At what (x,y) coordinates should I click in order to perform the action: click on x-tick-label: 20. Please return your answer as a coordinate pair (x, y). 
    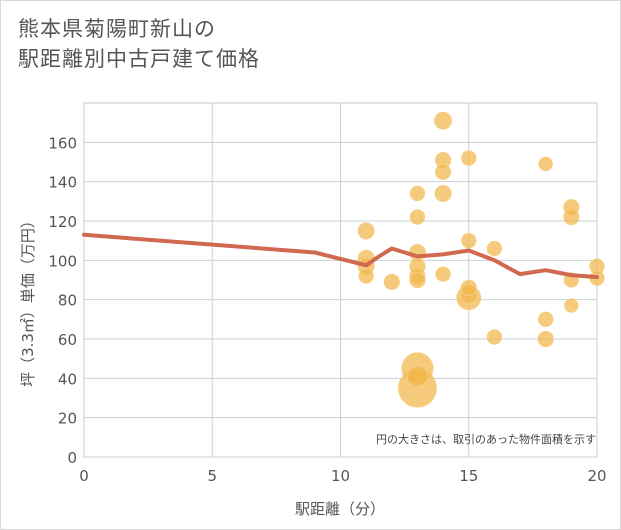
    Looking at the image, I should click on (596, 476).